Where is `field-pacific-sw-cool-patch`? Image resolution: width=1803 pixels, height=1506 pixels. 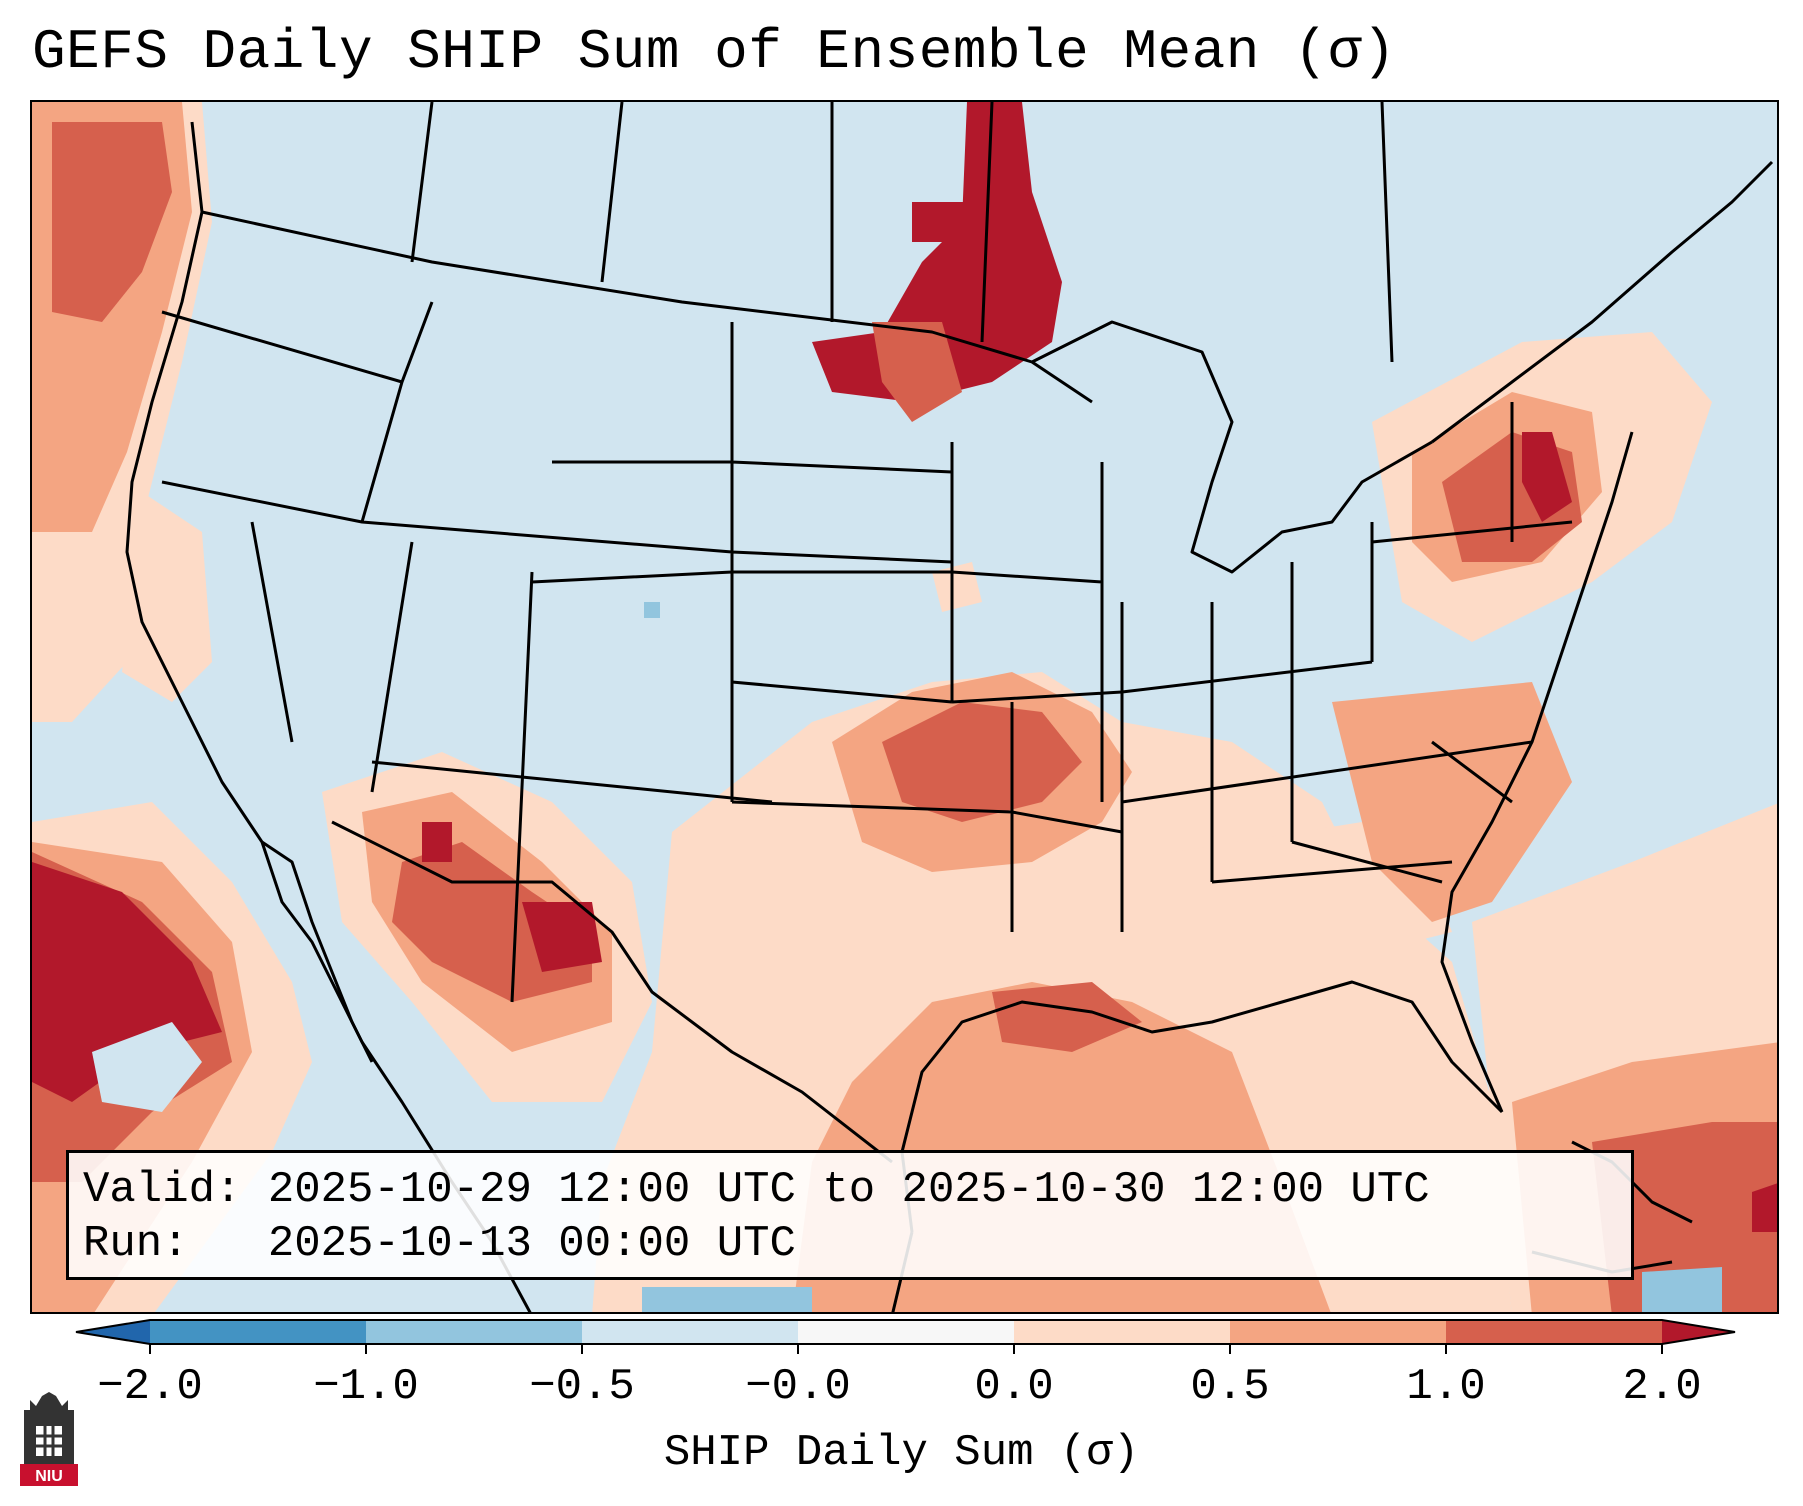 field-pacific-sw-cool-patch is located at coordinates (147, 1067).